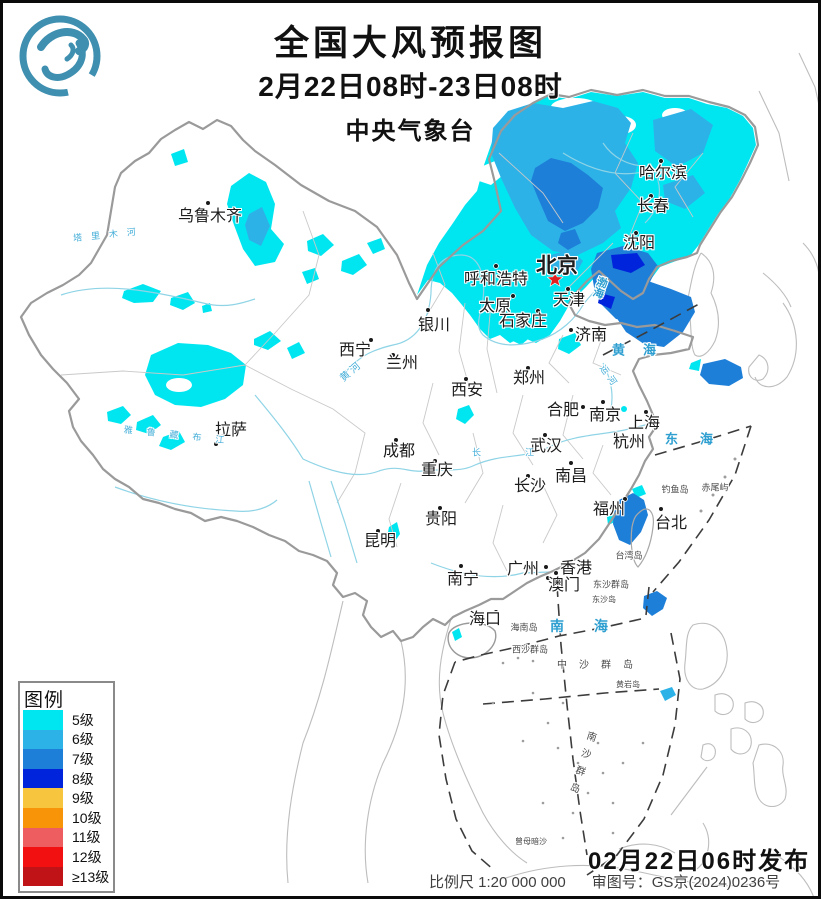  What do you see at coordinates (555, 278) in the screenshot?
I see `capital-star-icon` at bounding box center [555, 278].